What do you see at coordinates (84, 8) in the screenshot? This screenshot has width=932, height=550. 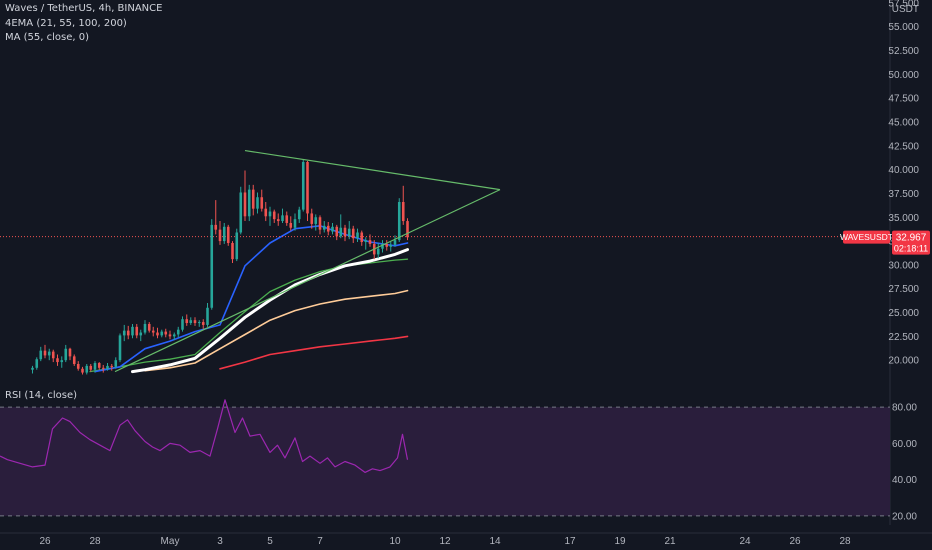 I see `symbol-title: Waves / TetherUS, 4h, BINANCE` at bounding box center [84, 8].